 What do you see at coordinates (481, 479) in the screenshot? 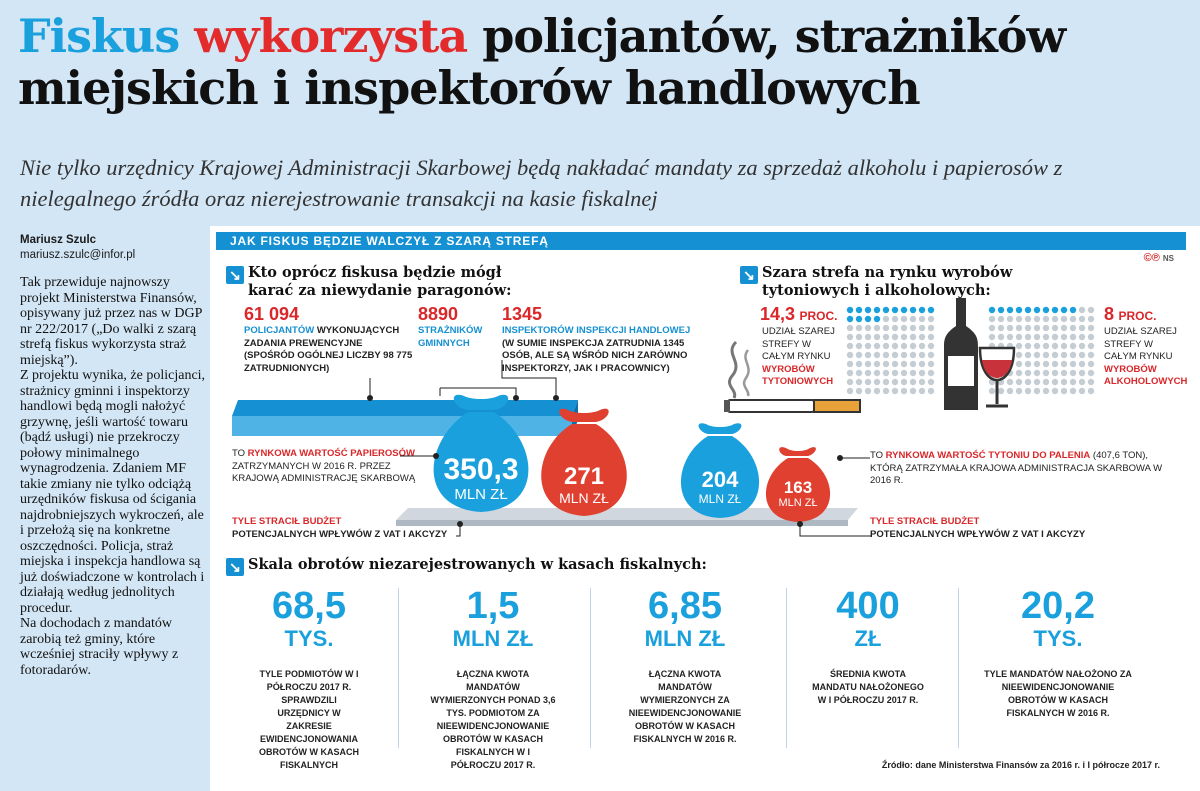
I see `bag-value-papierosy: 350,3 mln zł` at bounding box center [481, 479].